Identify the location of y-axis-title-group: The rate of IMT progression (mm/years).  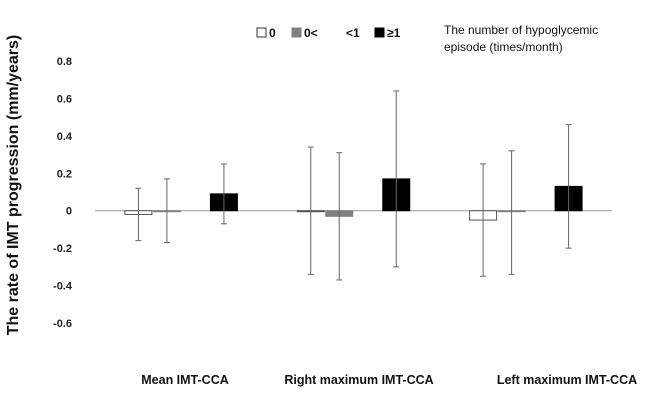
(13, 185).